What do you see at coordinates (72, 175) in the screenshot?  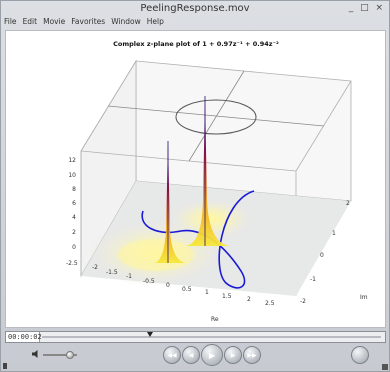 I see `z-tick: 10` at bounding box center [72, 175].